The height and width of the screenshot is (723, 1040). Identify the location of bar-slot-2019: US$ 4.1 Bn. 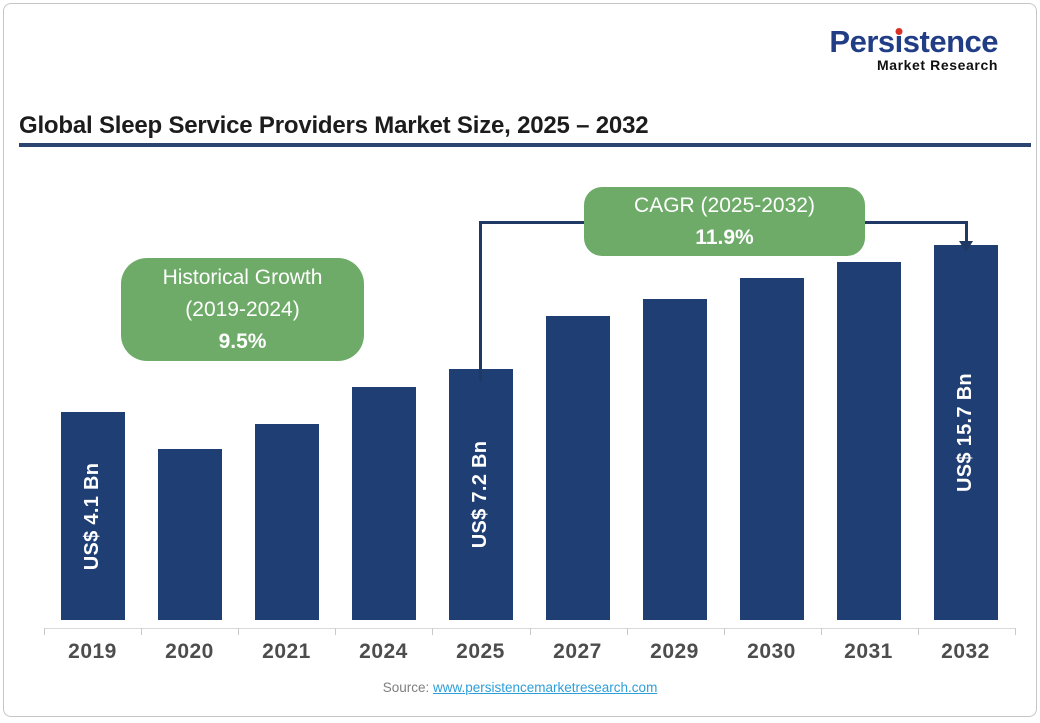
(92, 516).